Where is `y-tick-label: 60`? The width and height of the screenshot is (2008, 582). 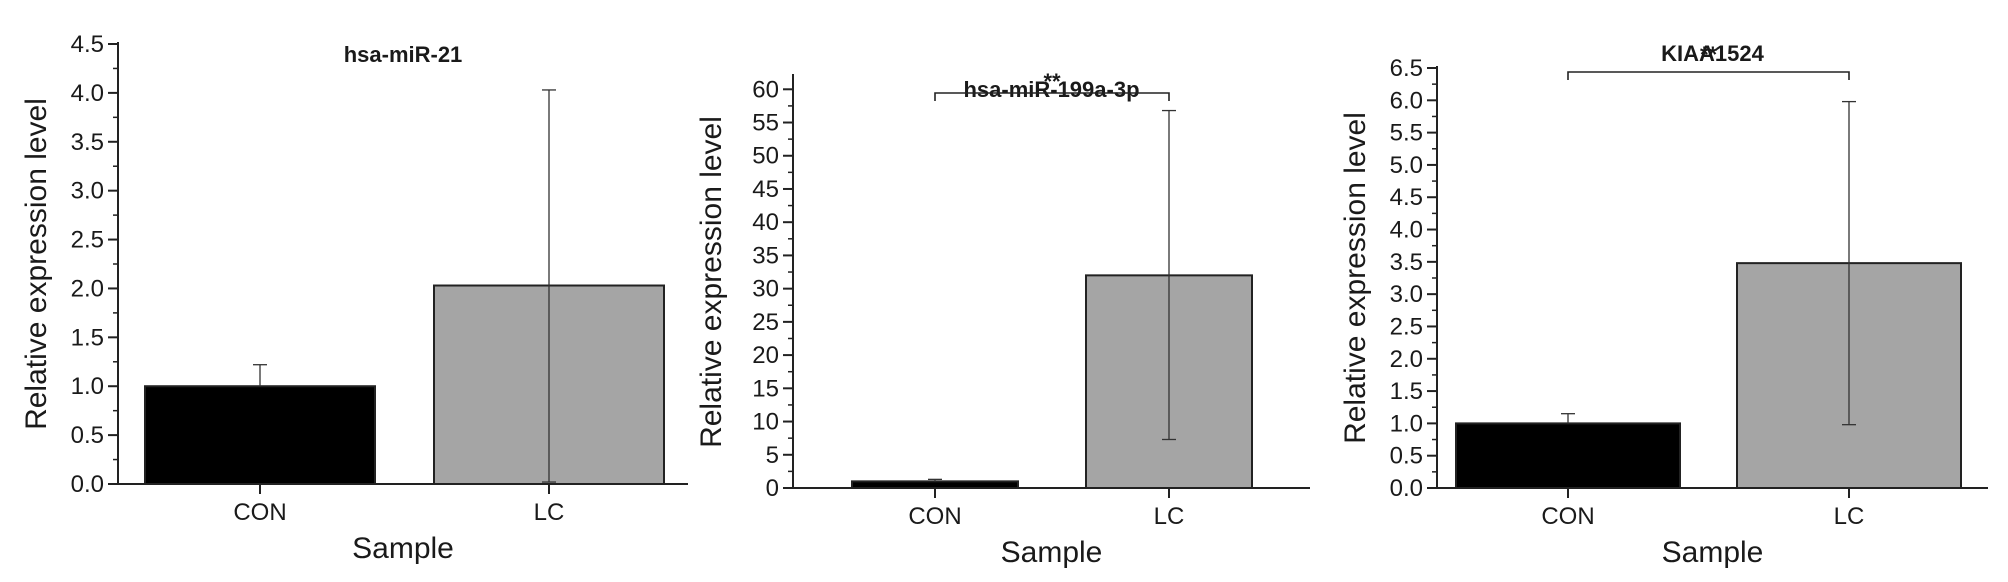
y-tick-label: 60 is located at coordinates (765, 89).